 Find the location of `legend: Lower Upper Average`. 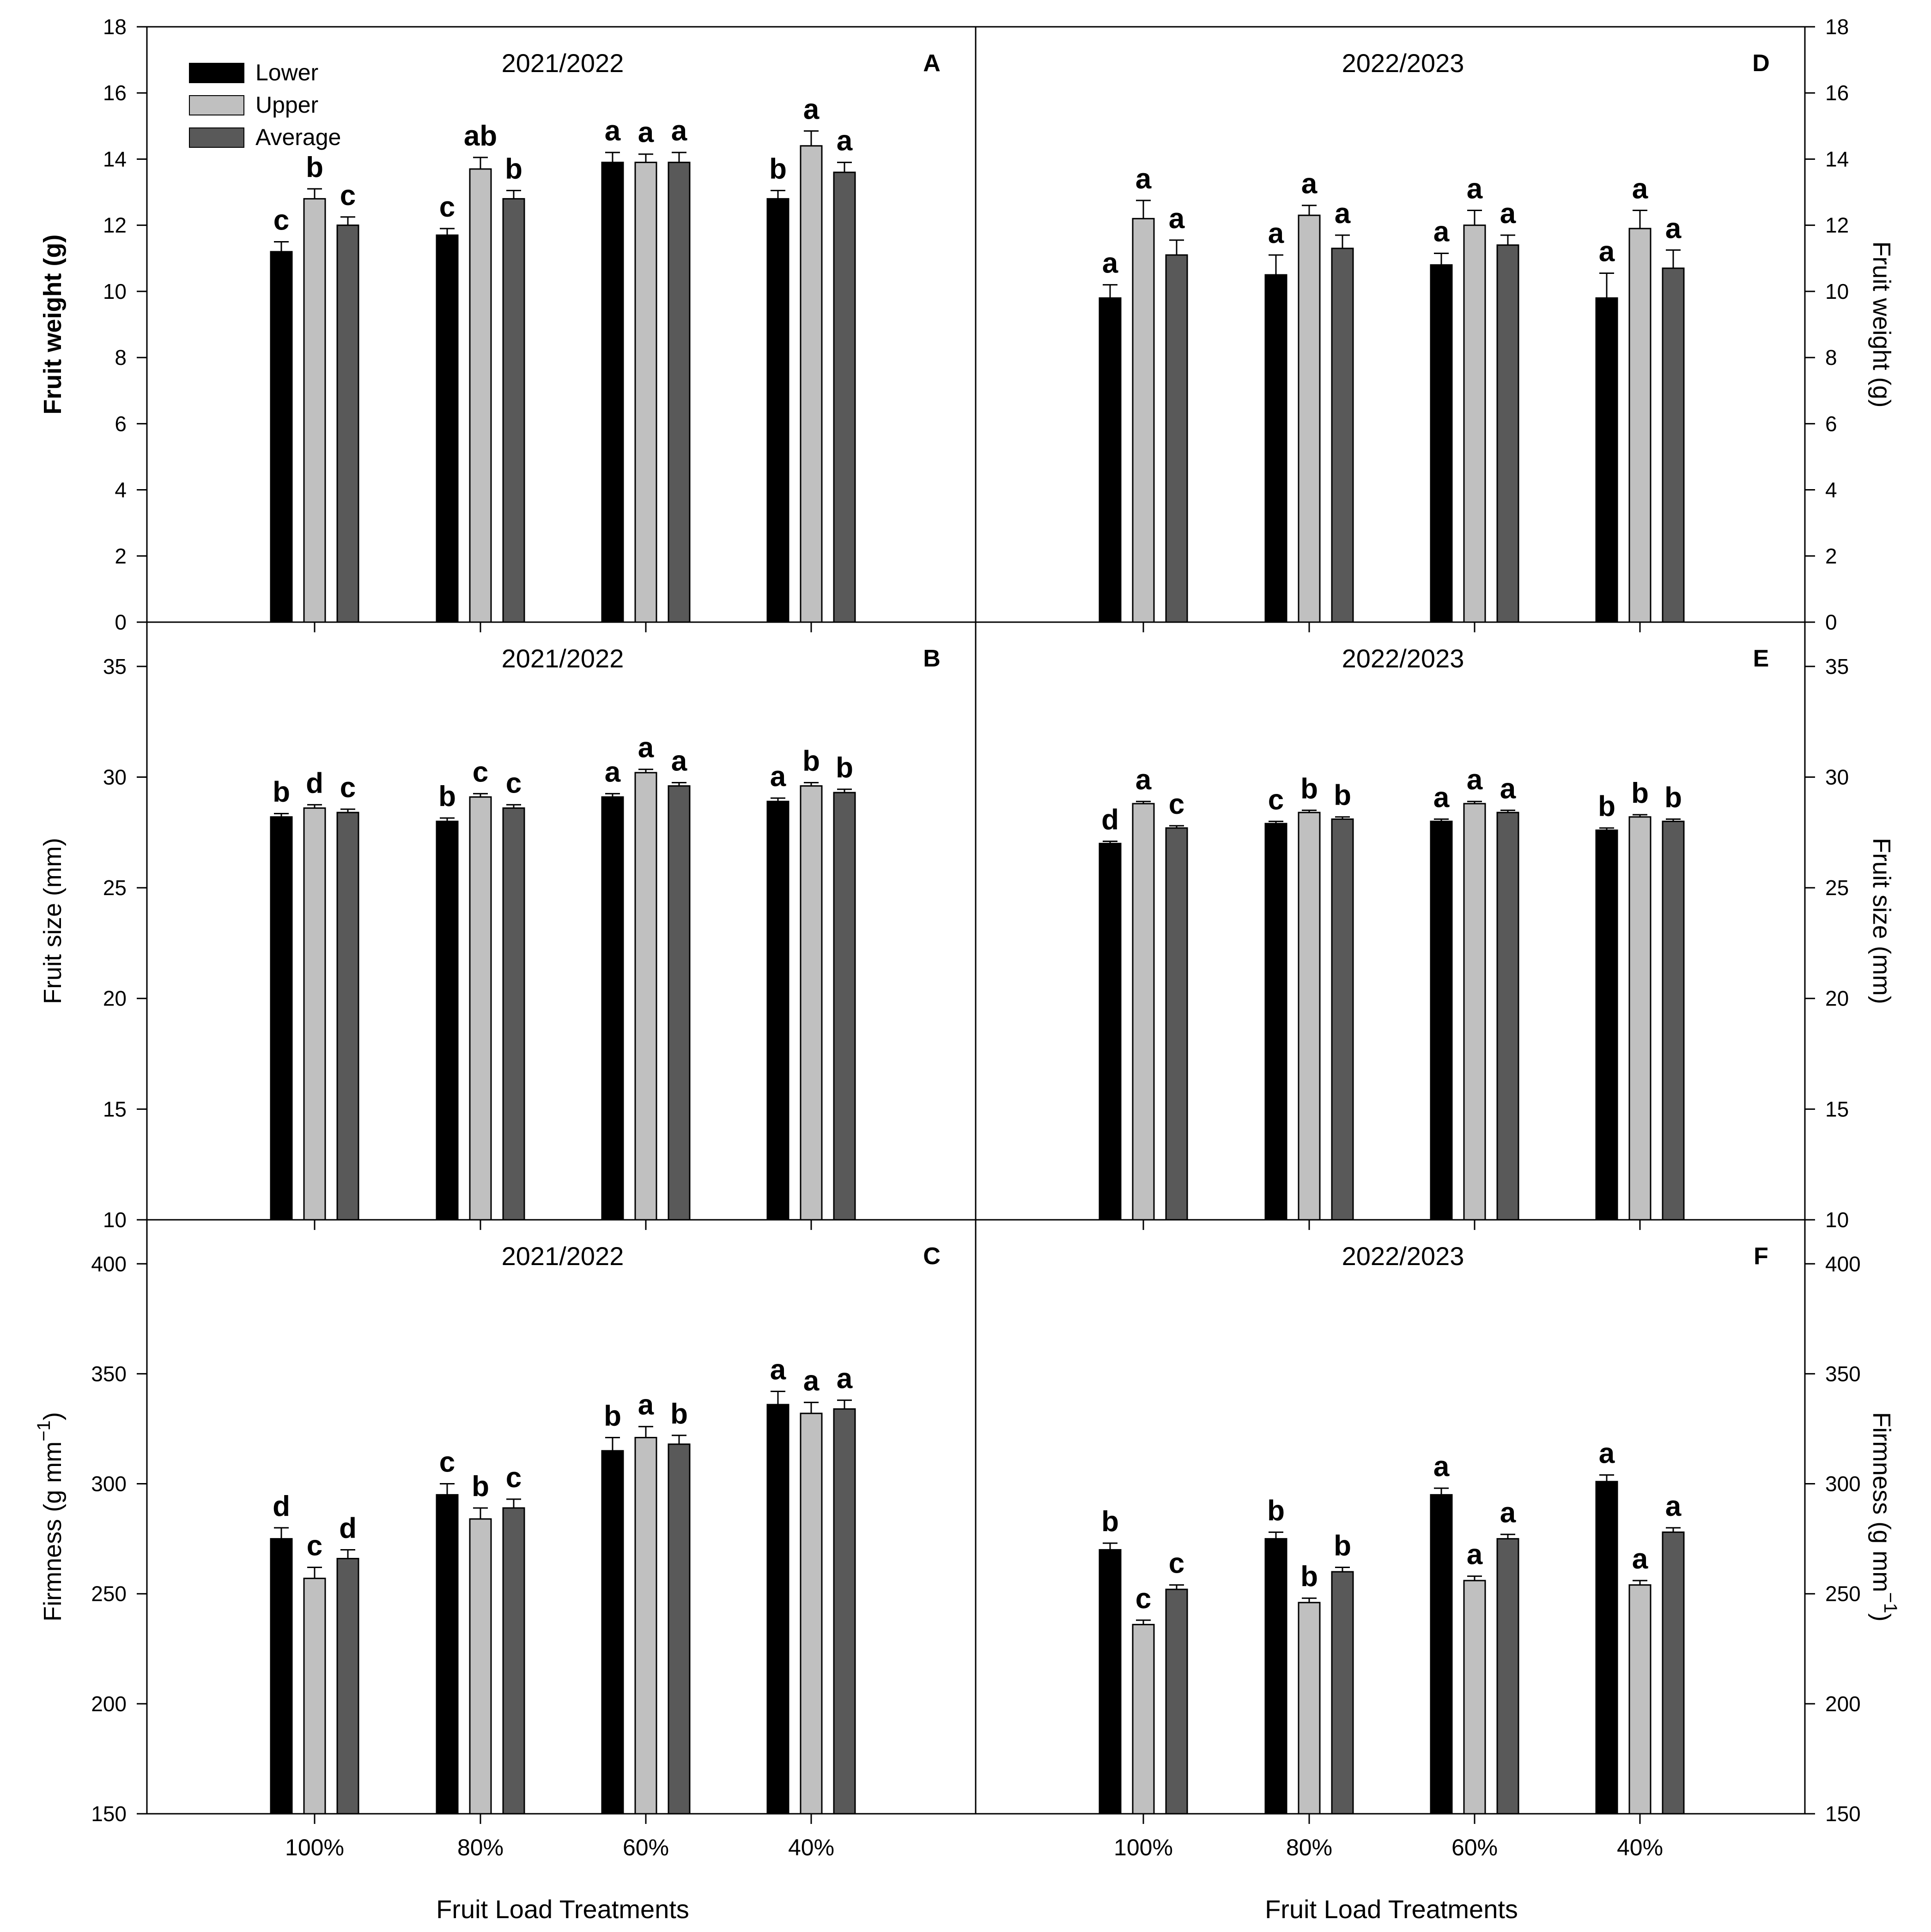

legend: Lower Upper Average is located at coordinates (265, 105).